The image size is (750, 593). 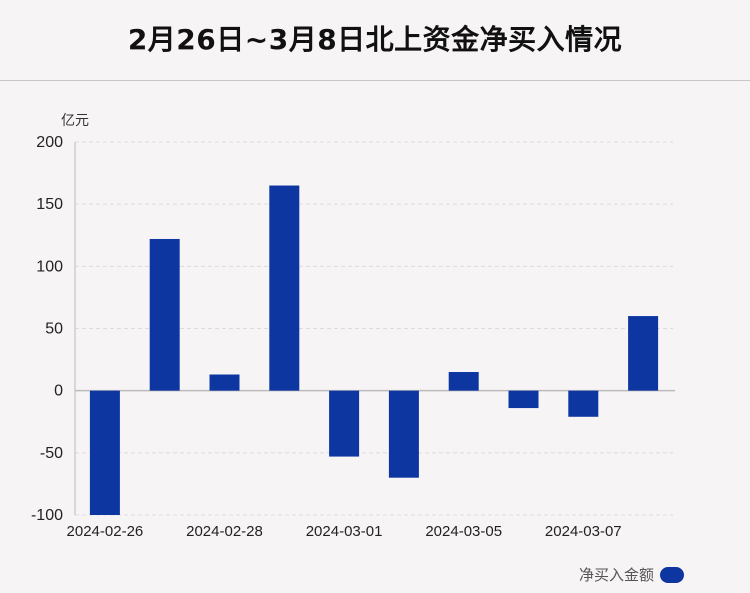 What do you see at coordinates (224, 531) in the screenshot?
I see `x-tick-label: 2024-02-28` at bounding box center [224, 531].